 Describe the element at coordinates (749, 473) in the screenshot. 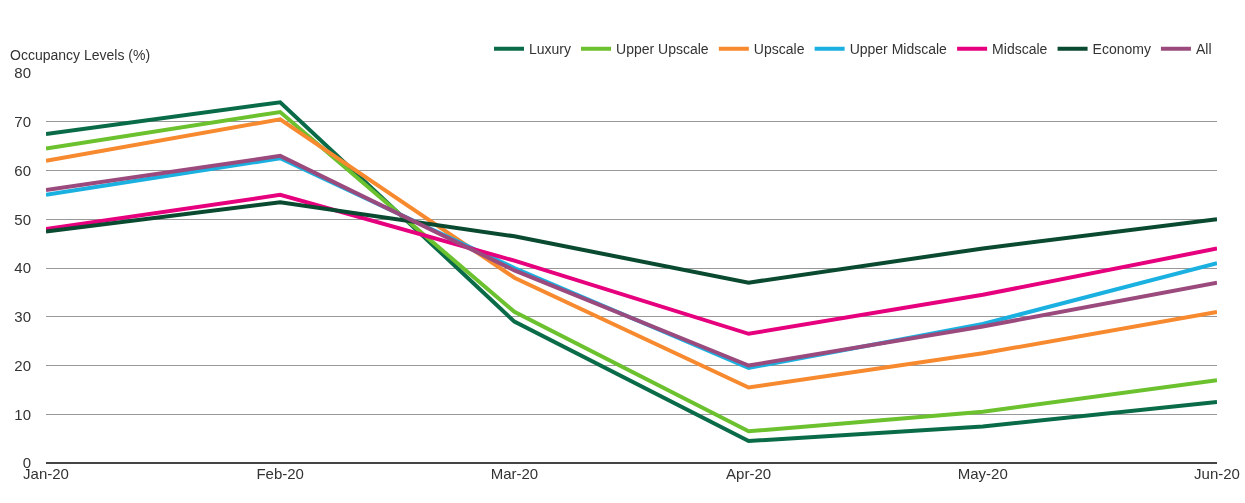

I see `x-tick-label: Apr-20` at that location.